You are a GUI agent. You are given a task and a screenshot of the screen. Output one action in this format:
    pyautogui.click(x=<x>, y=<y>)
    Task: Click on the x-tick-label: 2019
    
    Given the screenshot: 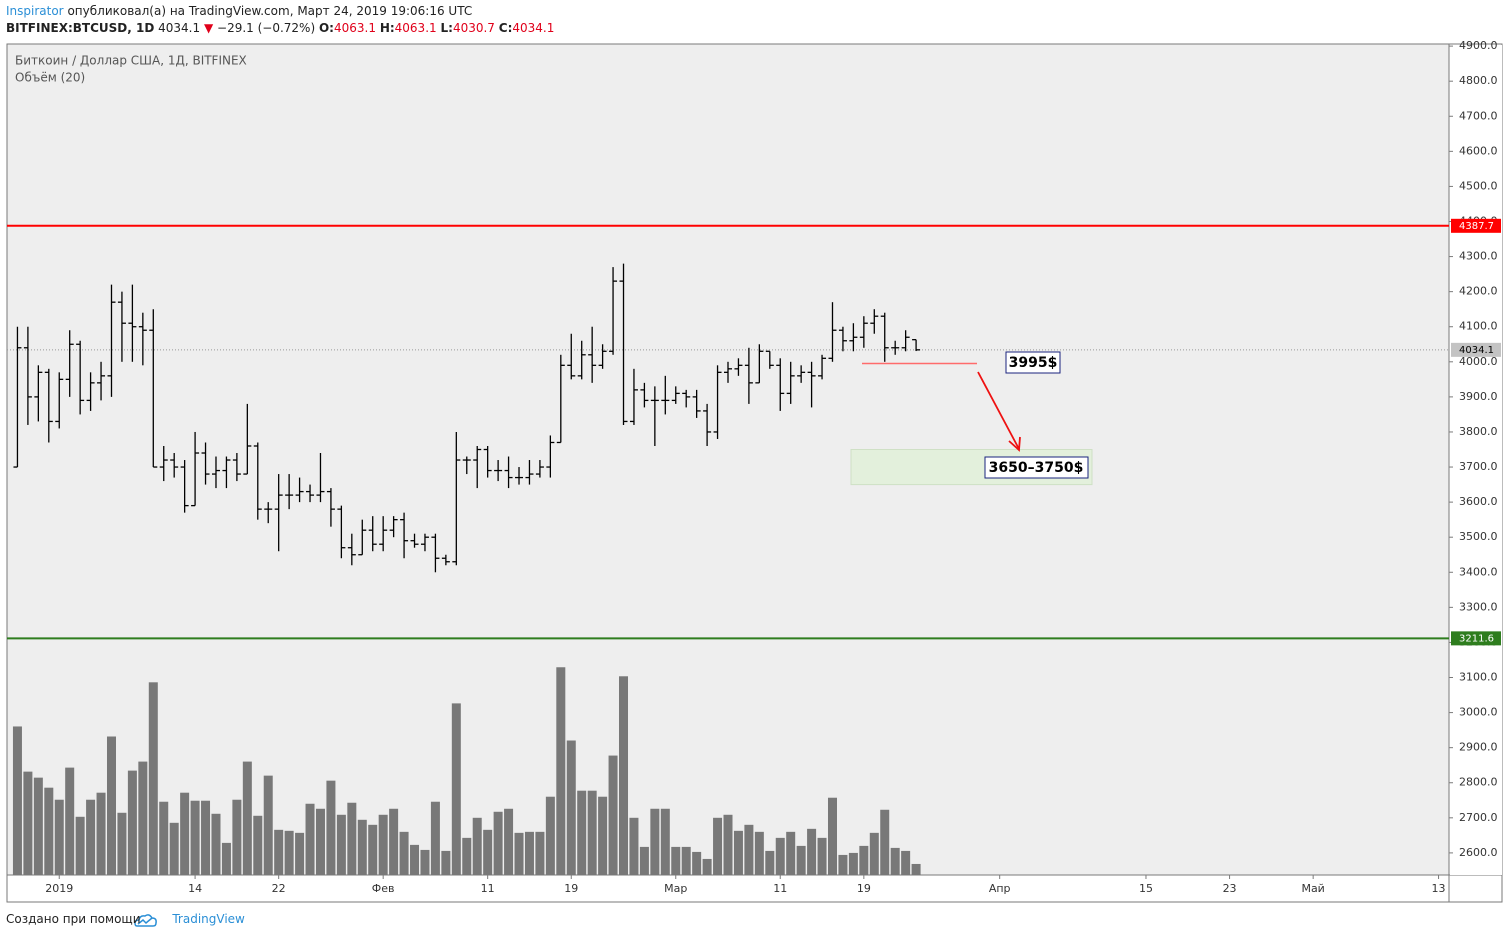 What is the action you would take?
    pyautogui.click(x=59, y=888)
    